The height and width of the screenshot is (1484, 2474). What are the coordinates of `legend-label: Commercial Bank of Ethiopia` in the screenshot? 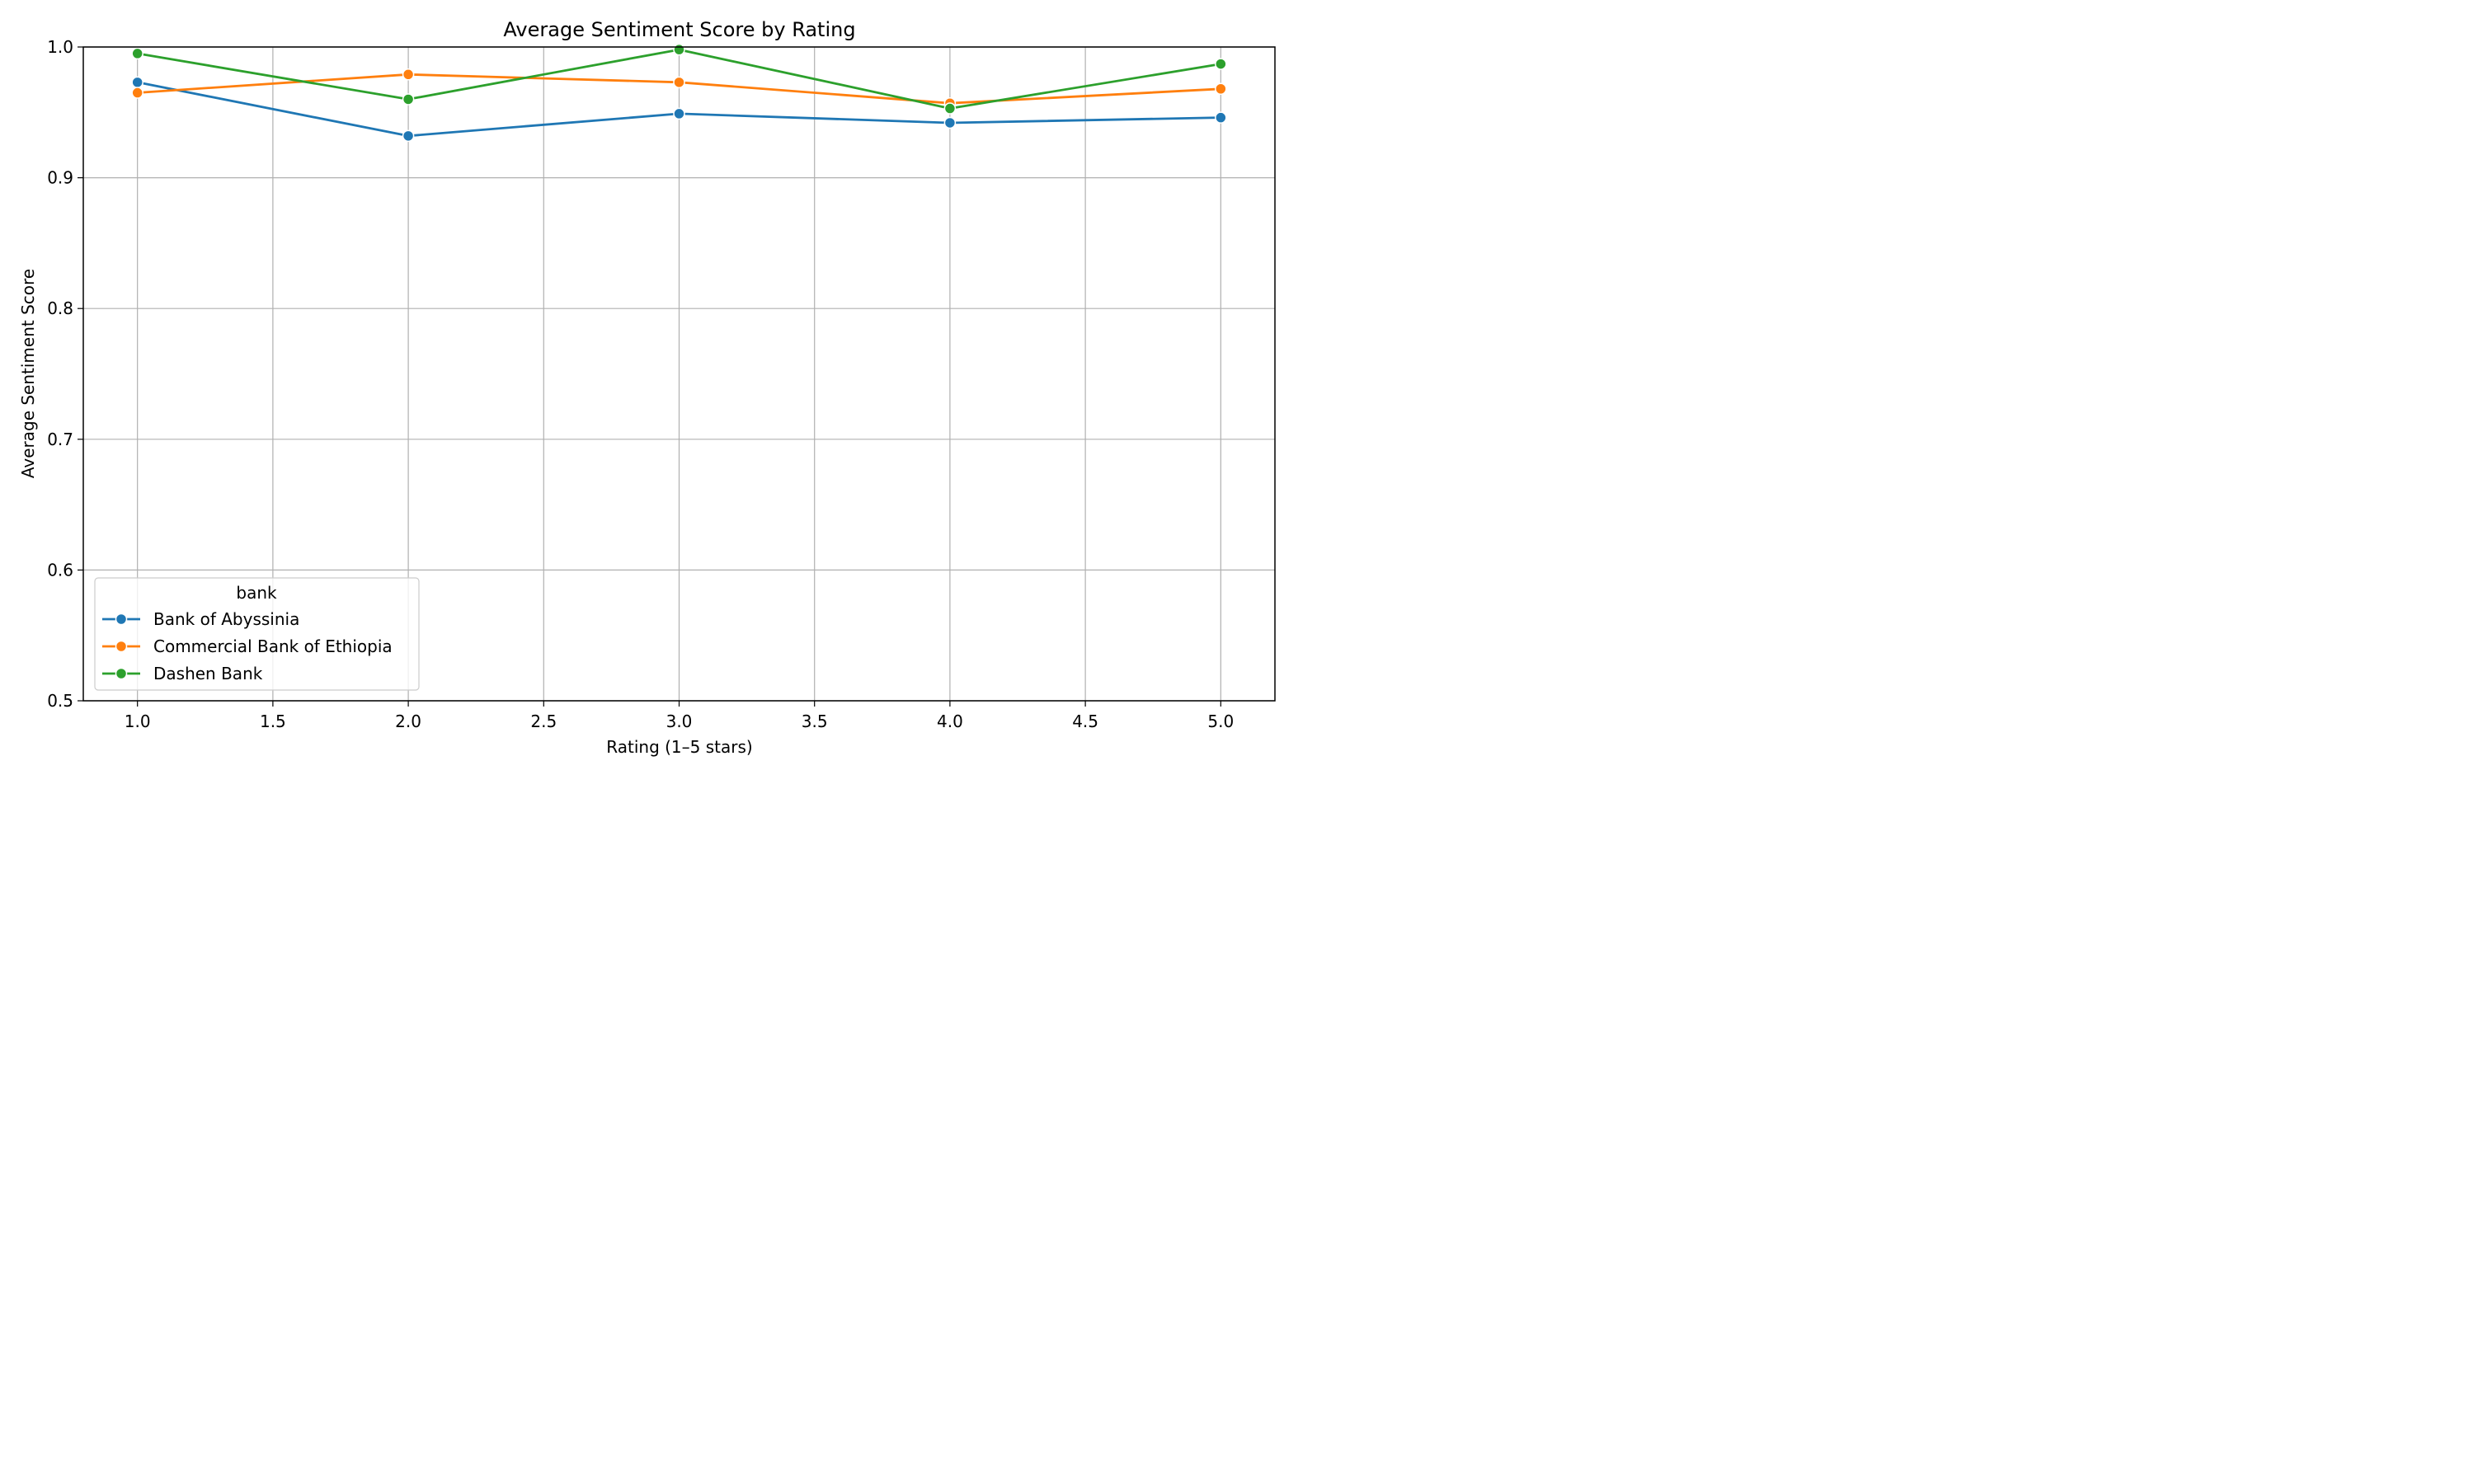 It's located at (273, 646).